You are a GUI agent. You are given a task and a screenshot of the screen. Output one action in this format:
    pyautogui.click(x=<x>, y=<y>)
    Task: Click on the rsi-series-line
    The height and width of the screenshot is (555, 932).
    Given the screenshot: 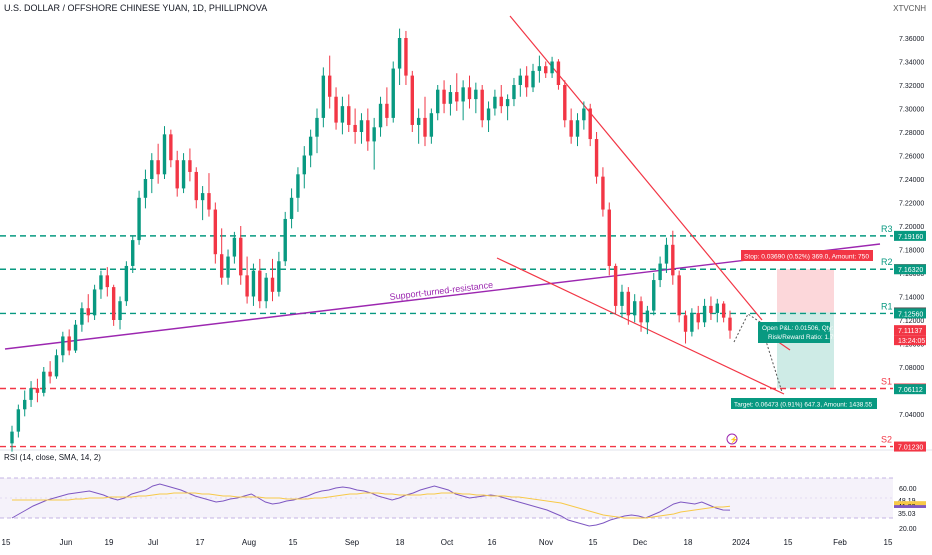 What is the action you would take?
    pyautogui.click(x=371, y=505)
    